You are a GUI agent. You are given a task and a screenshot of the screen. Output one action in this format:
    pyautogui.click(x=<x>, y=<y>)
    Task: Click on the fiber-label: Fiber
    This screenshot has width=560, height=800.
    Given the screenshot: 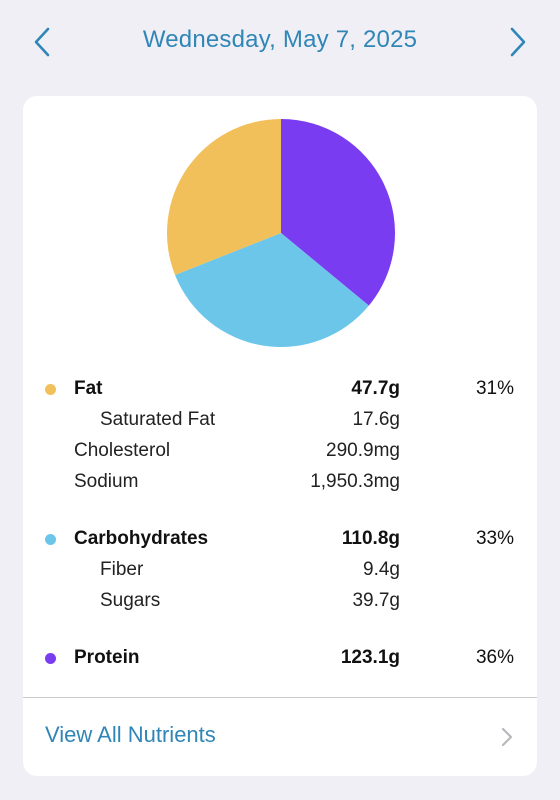 What is the action you would take?
    pyautogui.click(x=122, y=569)
    